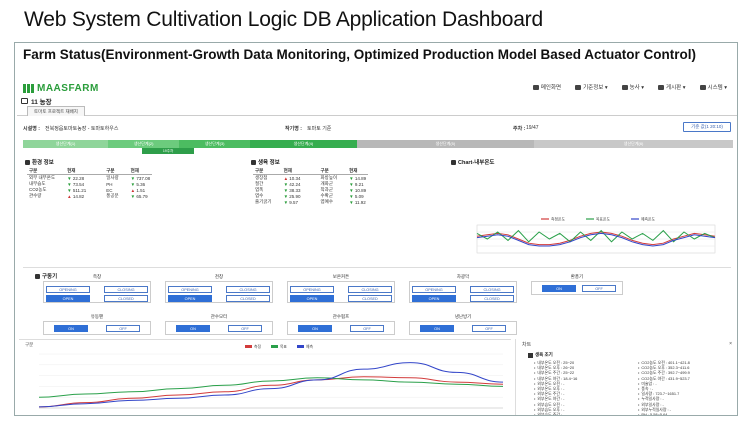  Describe the element at coordinates (664, 383) in the screenshot. I see `log-item: 미술암 : -` at that location.